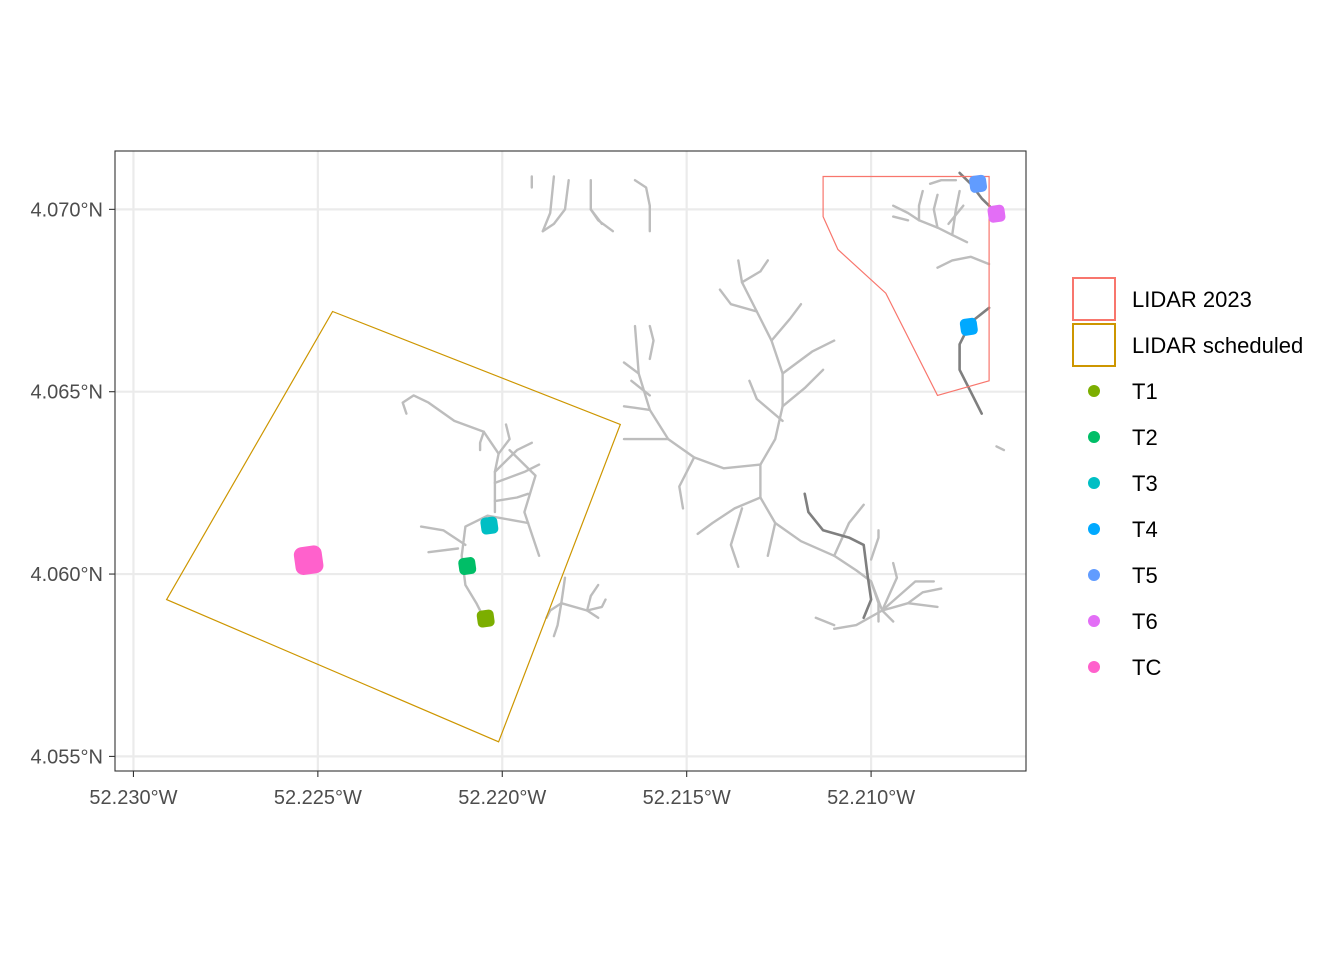 Image resolution: width=1344 pixels, height=960 pixels. Describe the element at coordinates (978, 183) in the screenshot. I see `site-t5` at that location.